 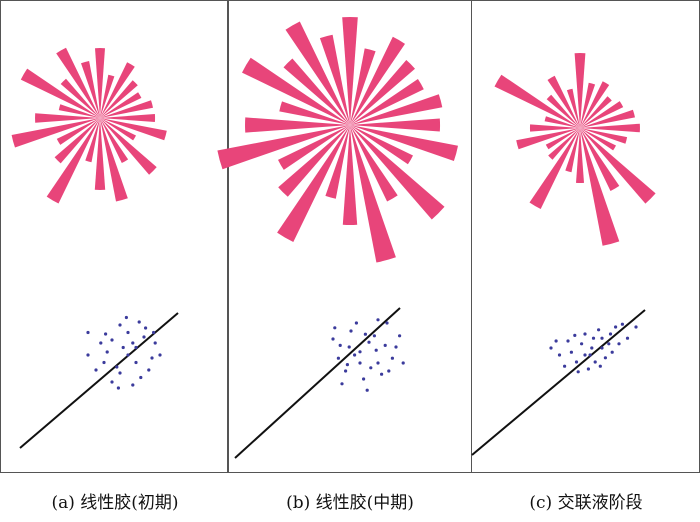 What do you see at coordinates (115, 503) in the screenshot?
I see `caption-panel-a: (a) 线性胶(初期)` at bounding box center [115, 503].